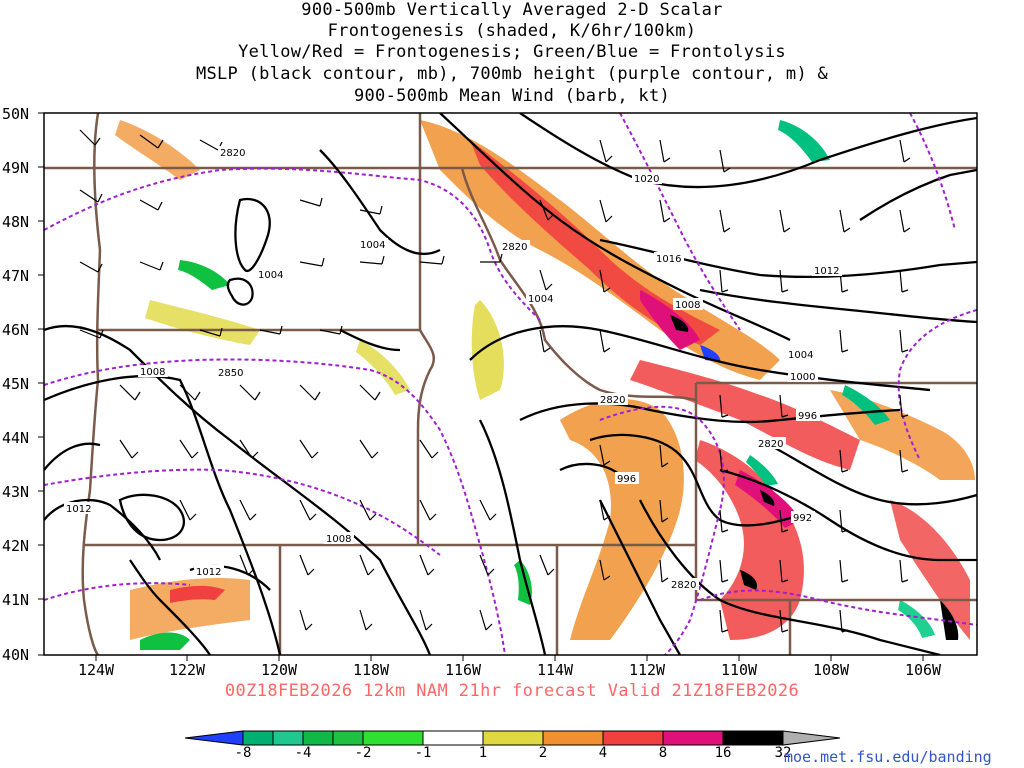 This screenshot has width=1024, height=768. What do you see at coordinates (423, 753) in the screenshot?
I see `colorbar-label: -1` at bounding box center [423, 753].